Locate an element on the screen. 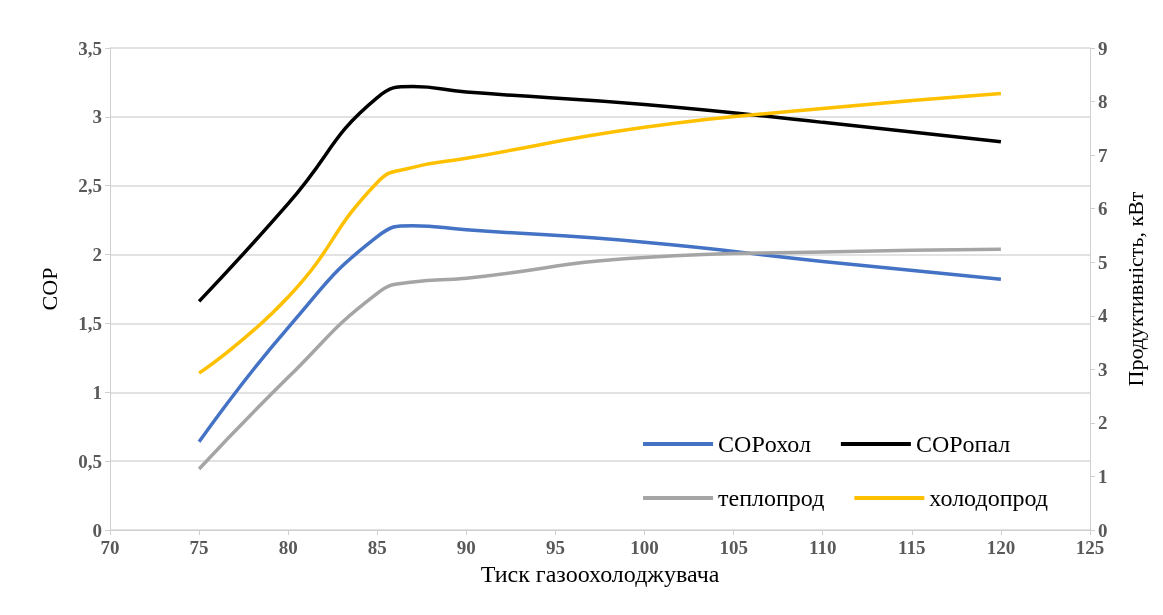 The image size is (1163, 615). legend-label: COPопал is located at coordinates (963, 444).